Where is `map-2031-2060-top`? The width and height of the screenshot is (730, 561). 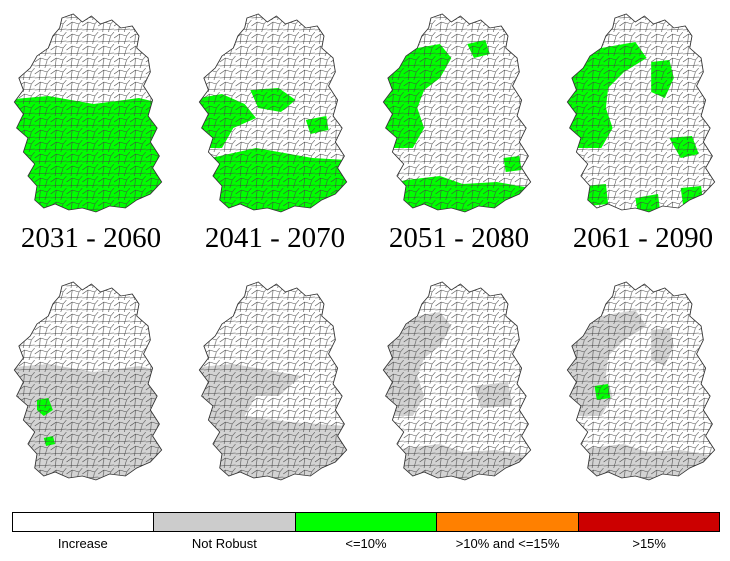 map-2031-2060-top is located at coordinates (88, 113).